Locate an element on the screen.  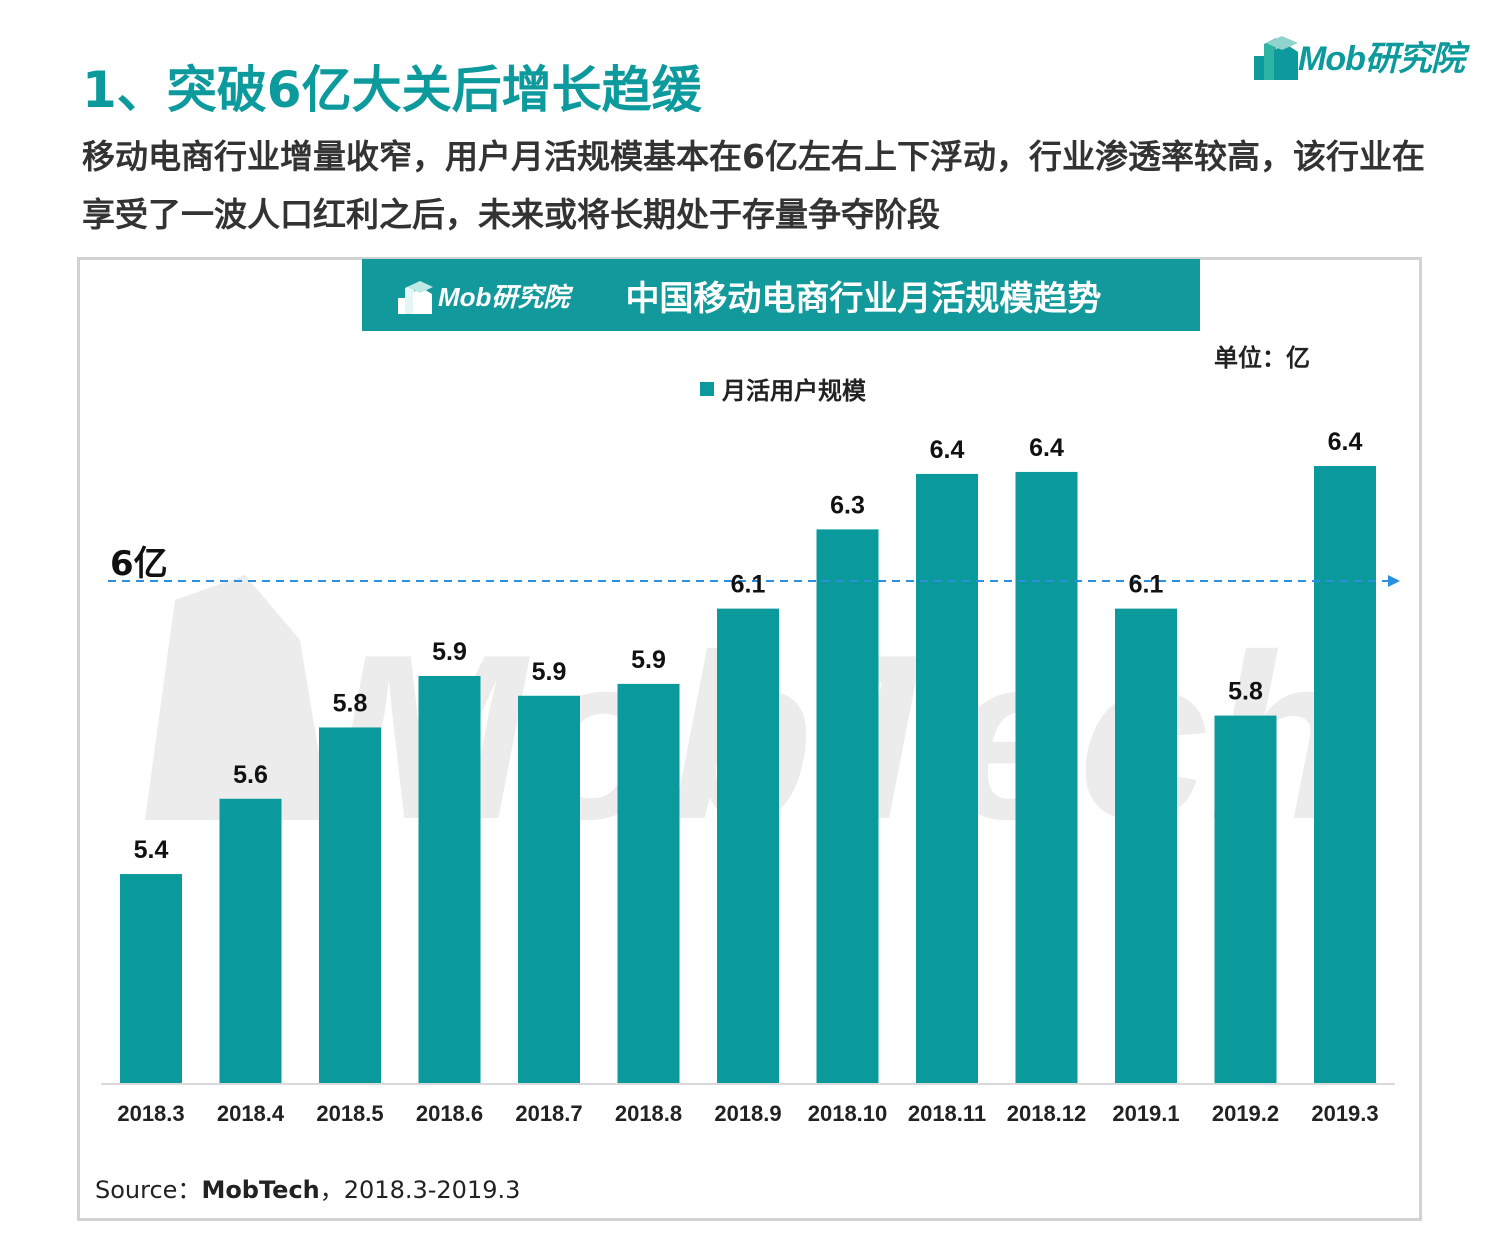
chart-banner: Mob研究院 中国移动电商行业月活规模趋势 is located at coordinates (781, 295).